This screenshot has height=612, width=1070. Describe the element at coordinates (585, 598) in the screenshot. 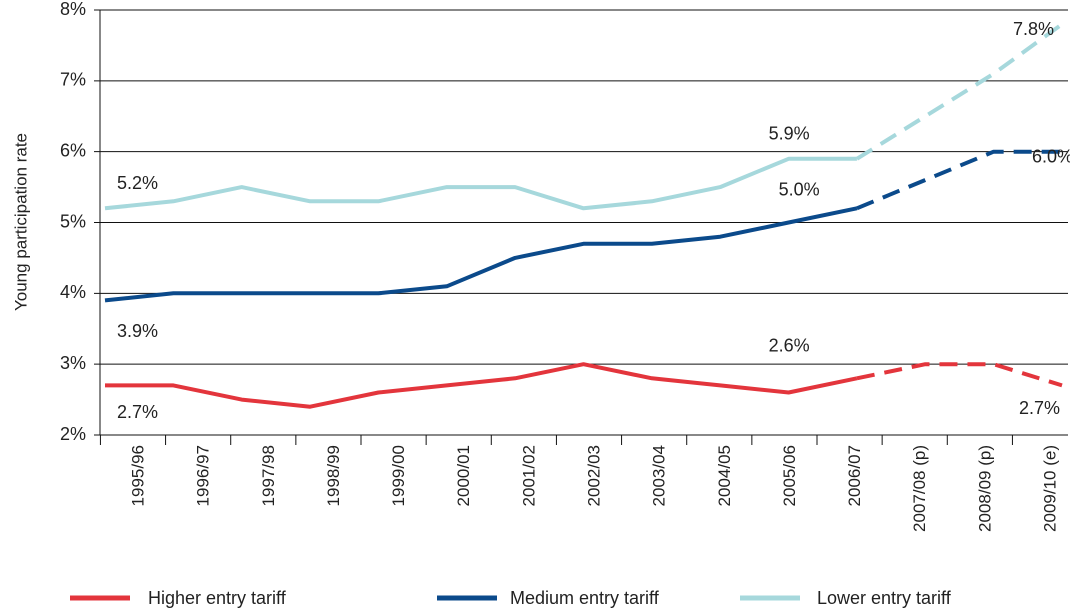

I see `legend-label: Medium entry tariff` at that location.